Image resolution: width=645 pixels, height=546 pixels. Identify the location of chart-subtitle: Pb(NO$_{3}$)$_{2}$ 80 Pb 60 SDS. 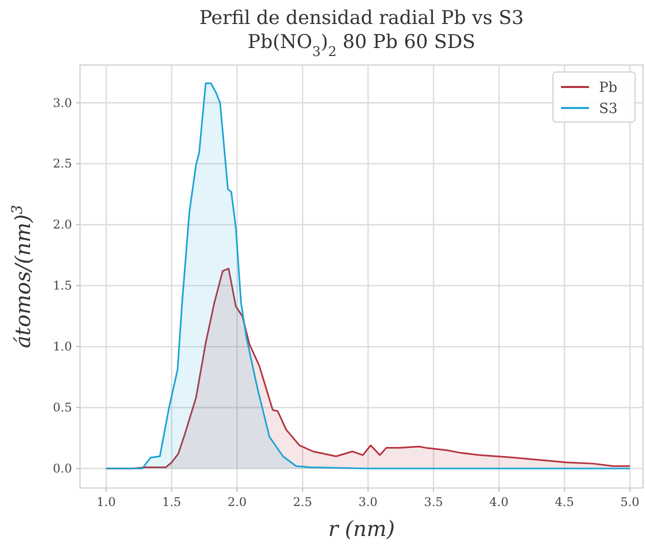
(362, 45).